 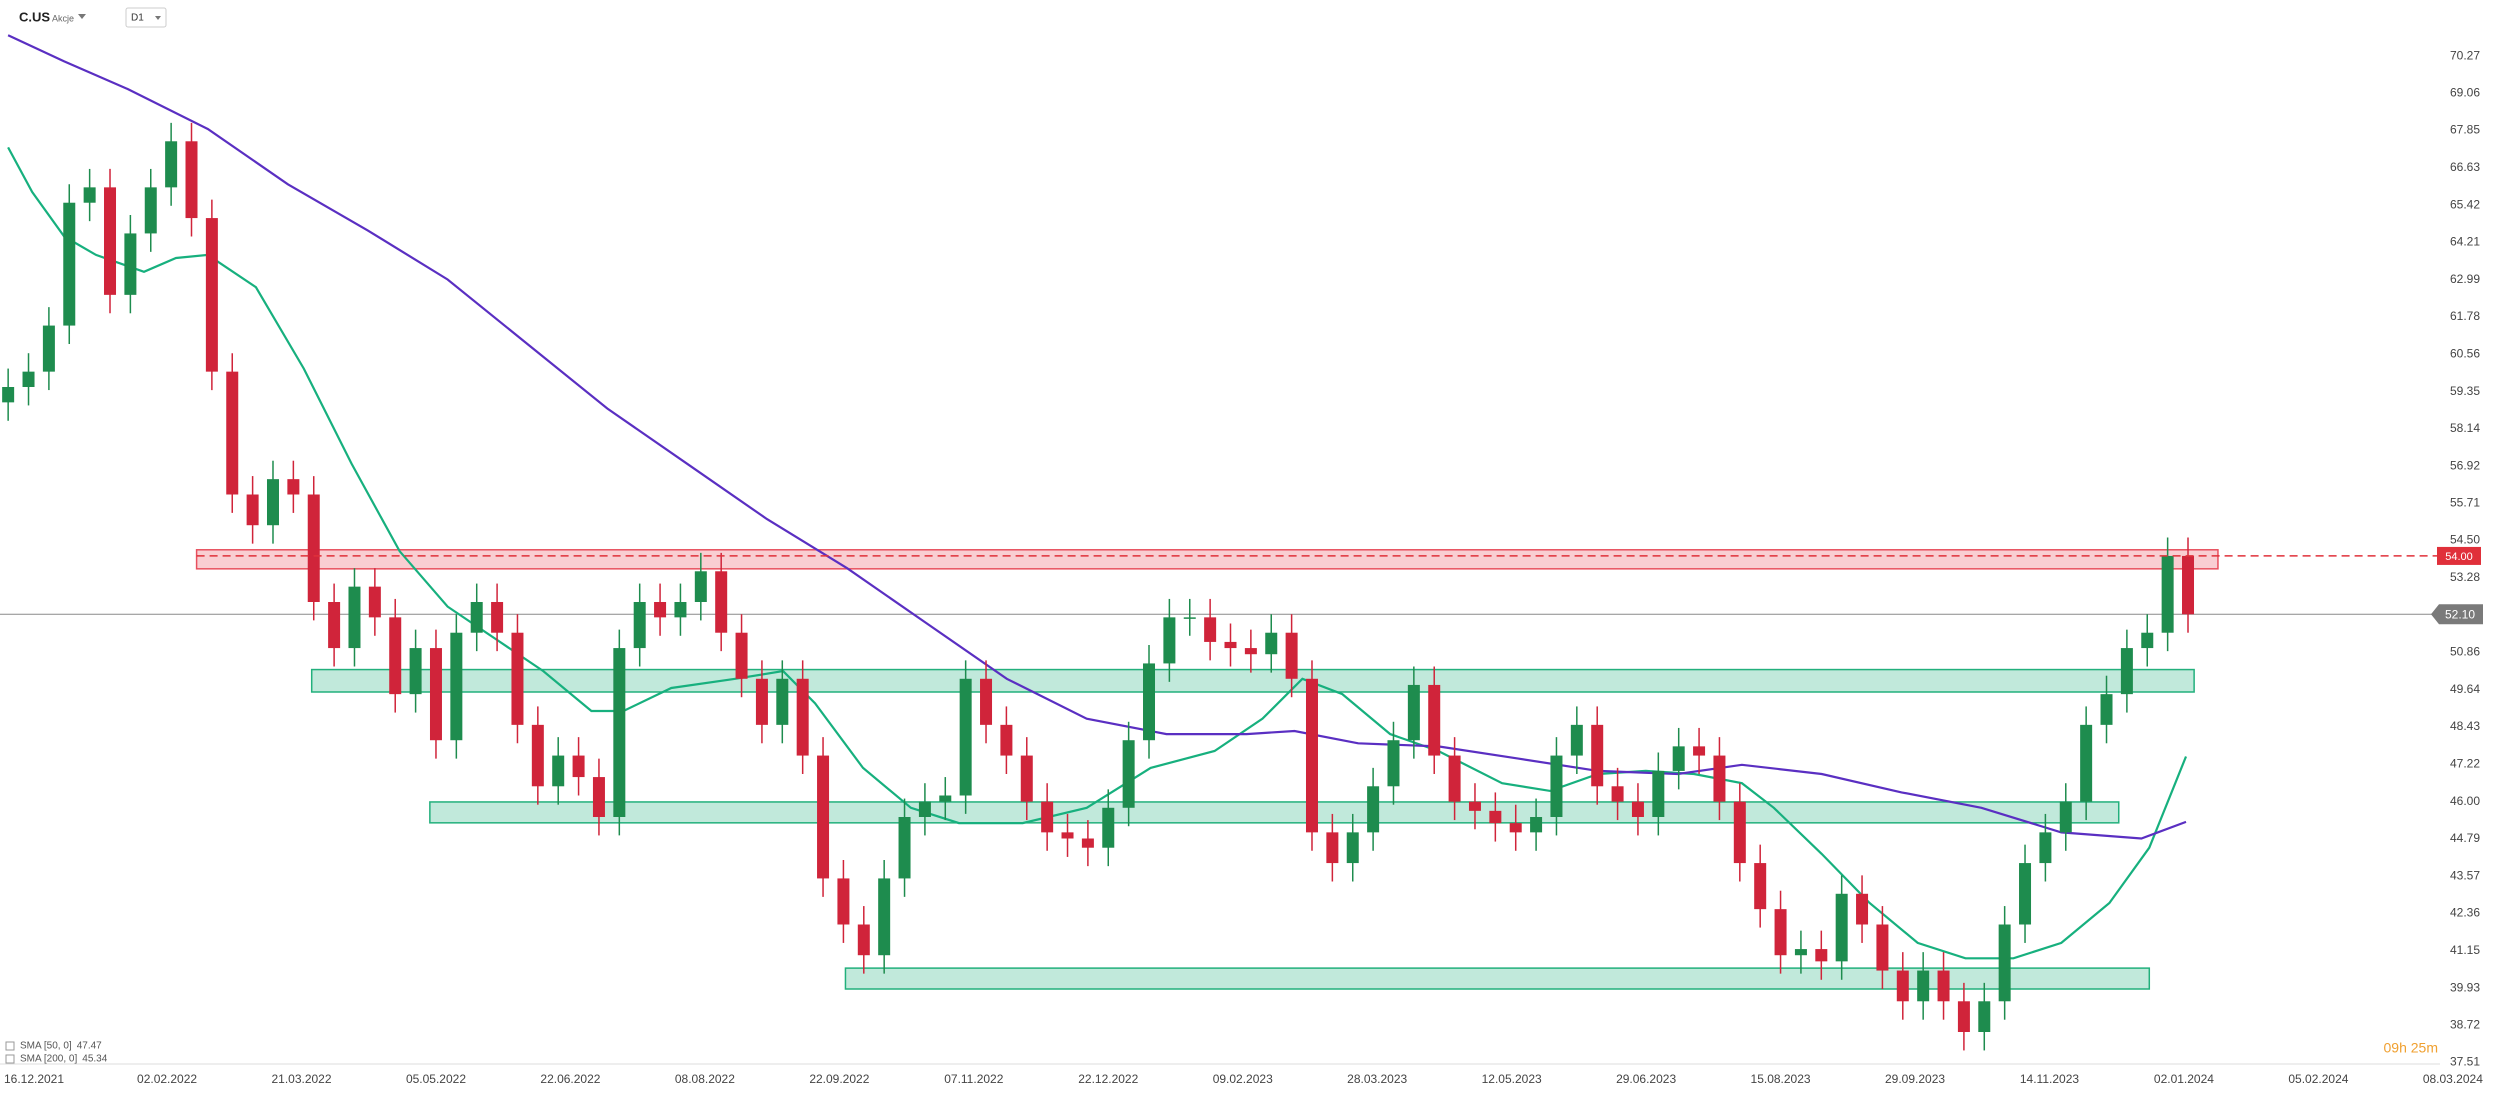 I want to click on y-tick-label: 60.56, so click(x=2465, y=354).